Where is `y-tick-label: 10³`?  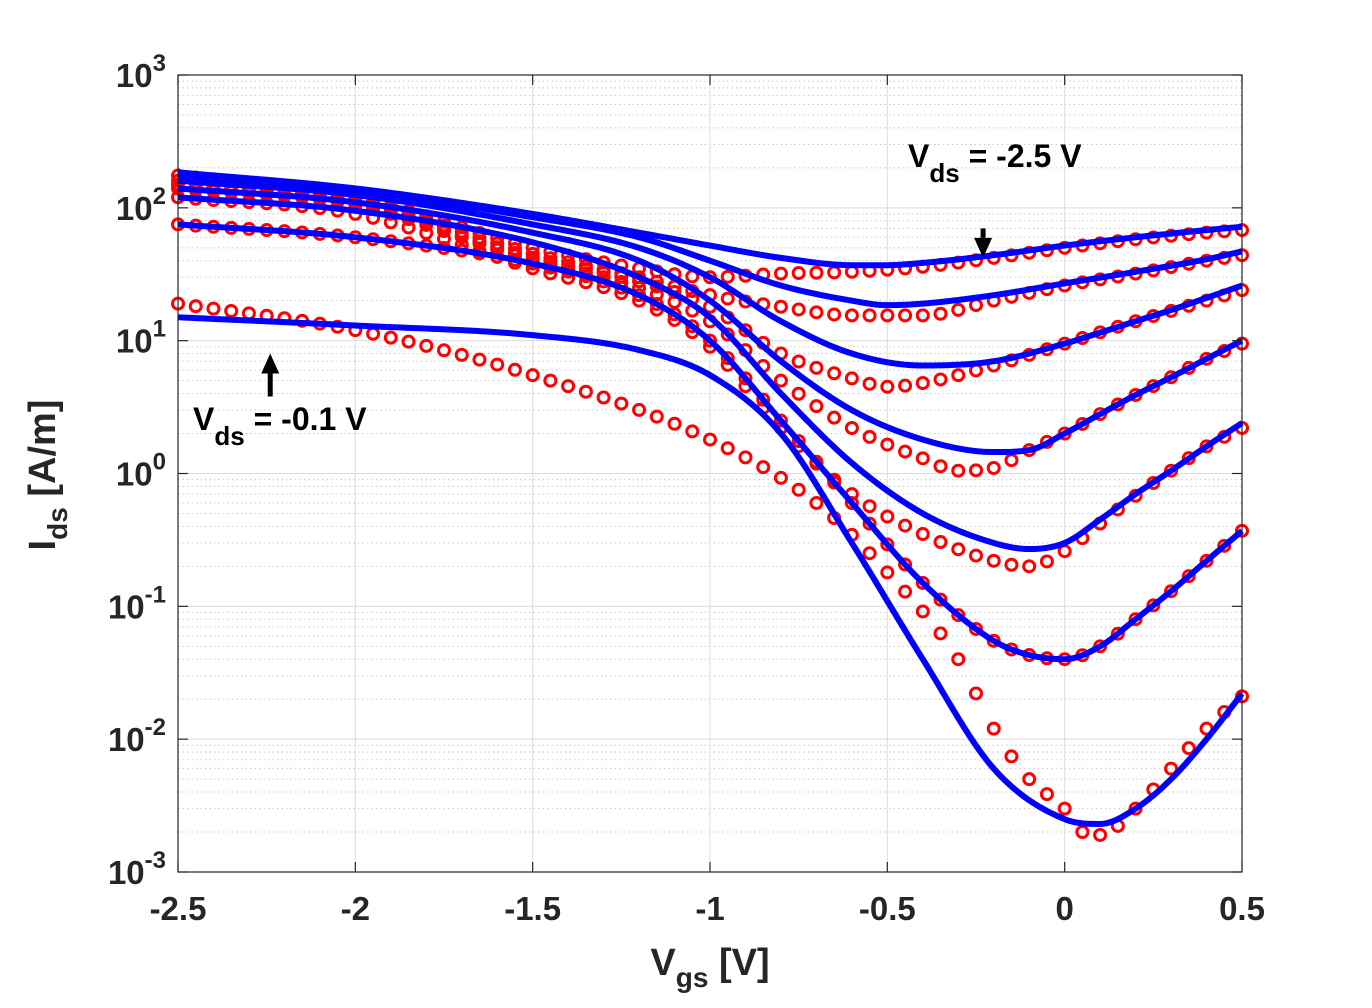 y-tick-label: 10³ is located at coordinates (141, 72).